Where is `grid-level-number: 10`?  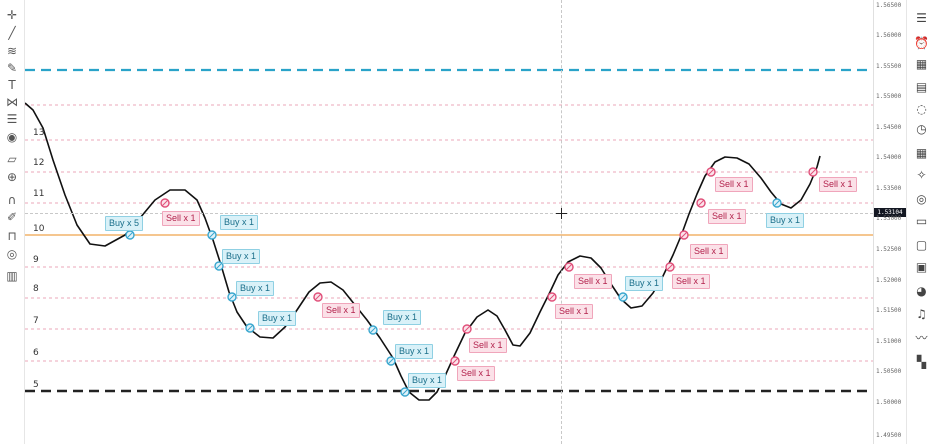
grid-level-number: 10 is located at coordinates (39, 229).